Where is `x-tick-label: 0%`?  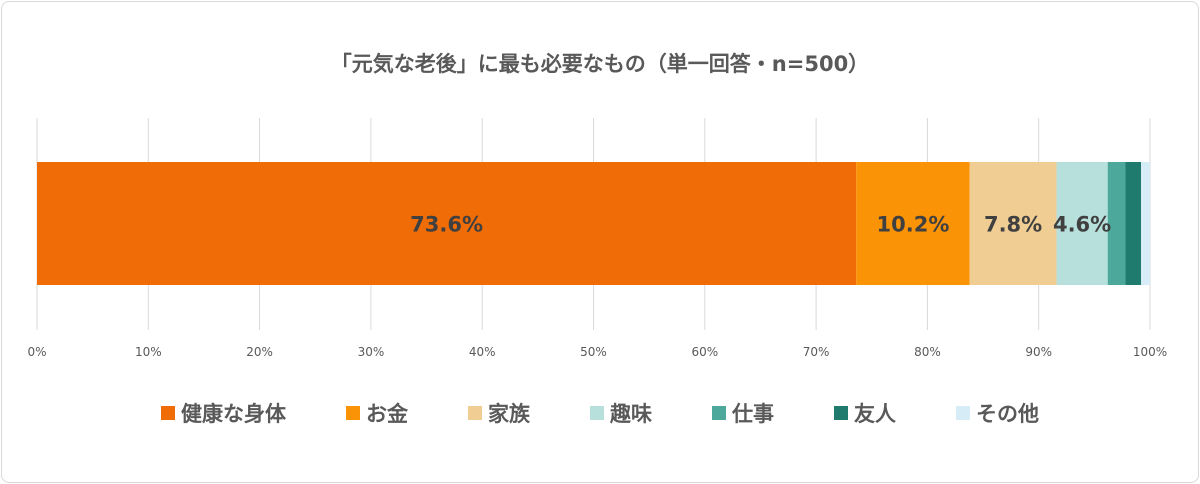 x-tick-label: 0% is located at coordinates (36, 352).